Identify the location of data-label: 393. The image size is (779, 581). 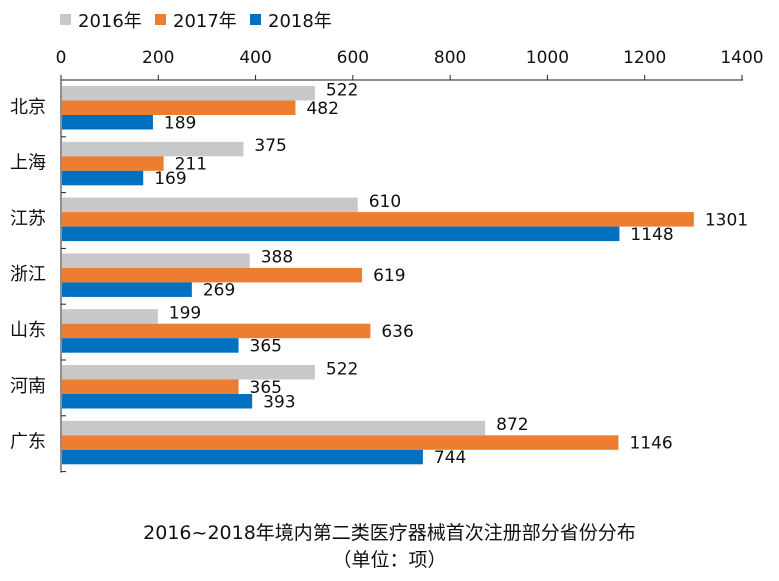
(279, 402).